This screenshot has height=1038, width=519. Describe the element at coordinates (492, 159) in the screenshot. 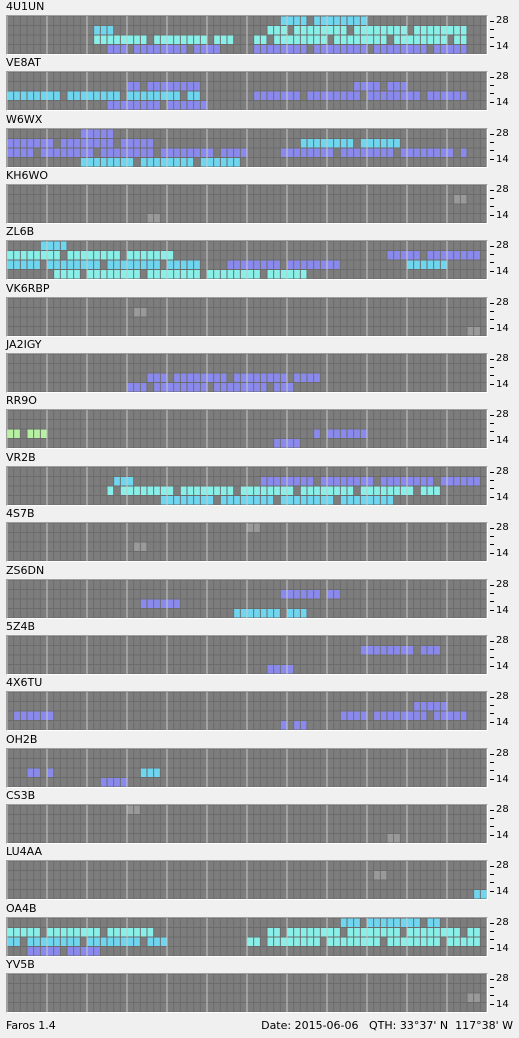

I see `scale-tick` at that location.